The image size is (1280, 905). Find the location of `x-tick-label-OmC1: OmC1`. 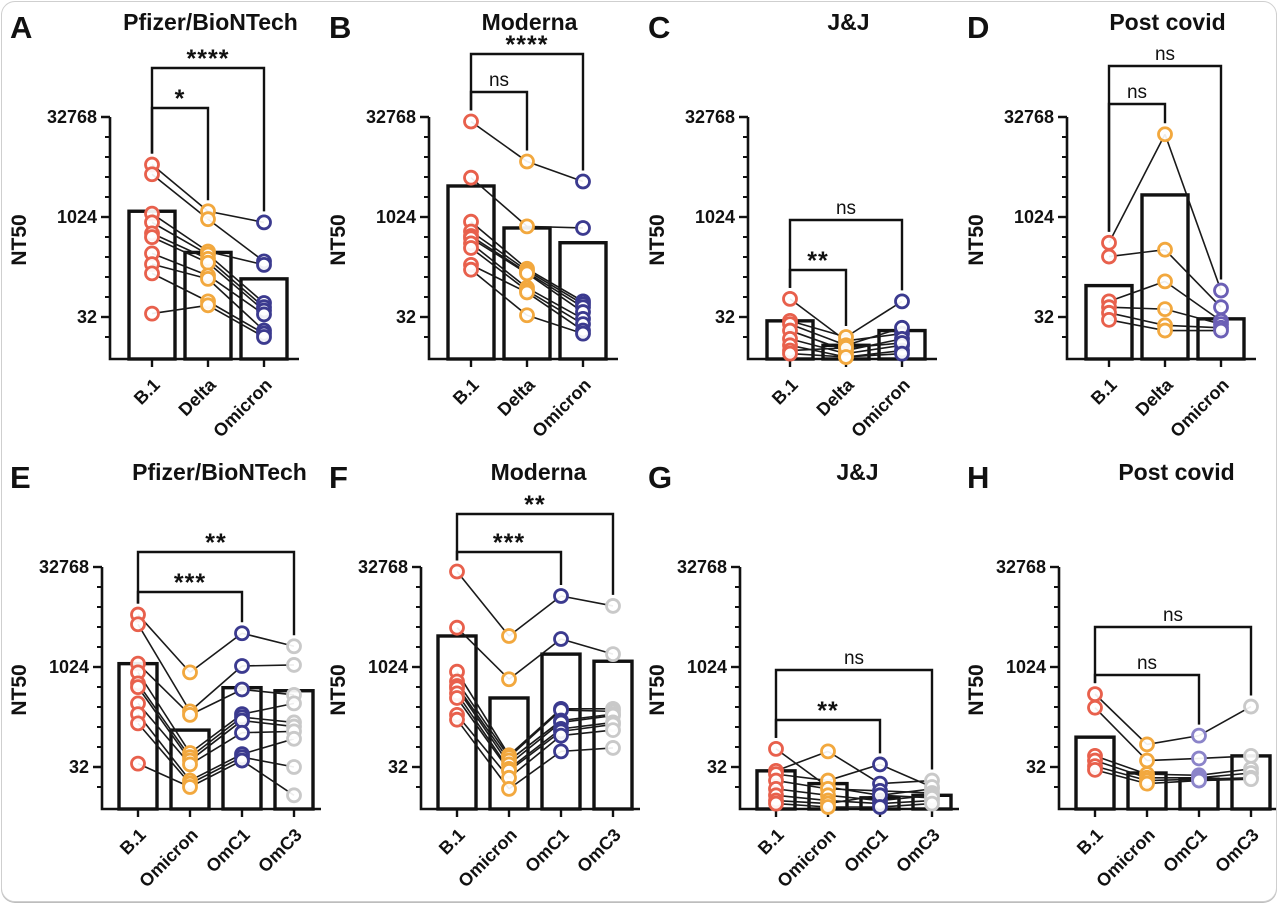

x-tick-label-OmC1: OmC1 is located at coordinates (1185, 851).